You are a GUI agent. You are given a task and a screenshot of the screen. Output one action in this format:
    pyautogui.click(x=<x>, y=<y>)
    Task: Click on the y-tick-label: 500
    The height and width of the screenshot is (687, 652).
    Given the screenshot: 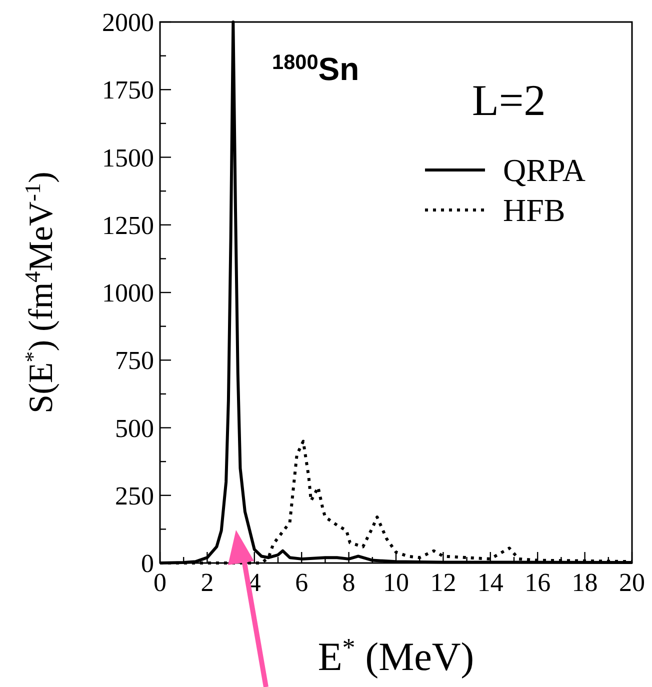 What is the action you would take?
    pyautogui.click(x=134, y=428)
    